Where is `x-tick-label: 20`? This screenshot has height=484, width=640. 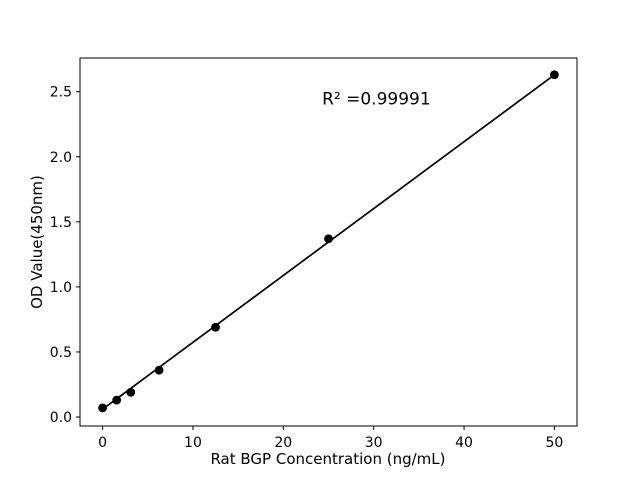 x-tick-label: 20 is located at coordinates (283, 443).